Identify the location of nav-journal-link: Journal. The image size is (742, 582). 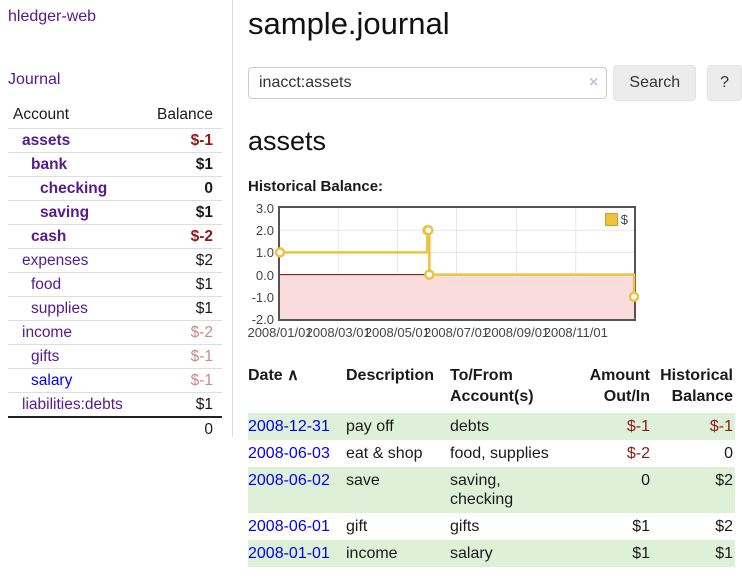
(34, 79).